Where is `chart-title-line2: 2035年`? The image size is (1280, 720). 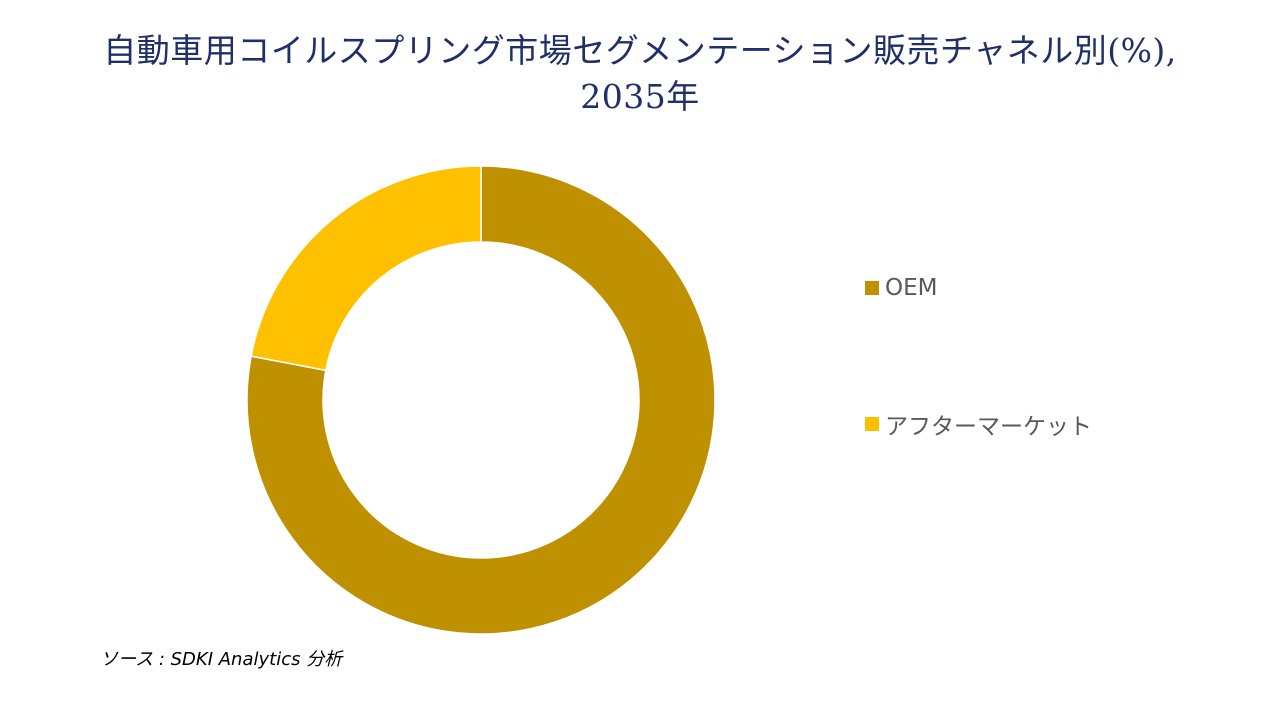 chart-title-line2: 2035年 is located at coordinates (640, 96).